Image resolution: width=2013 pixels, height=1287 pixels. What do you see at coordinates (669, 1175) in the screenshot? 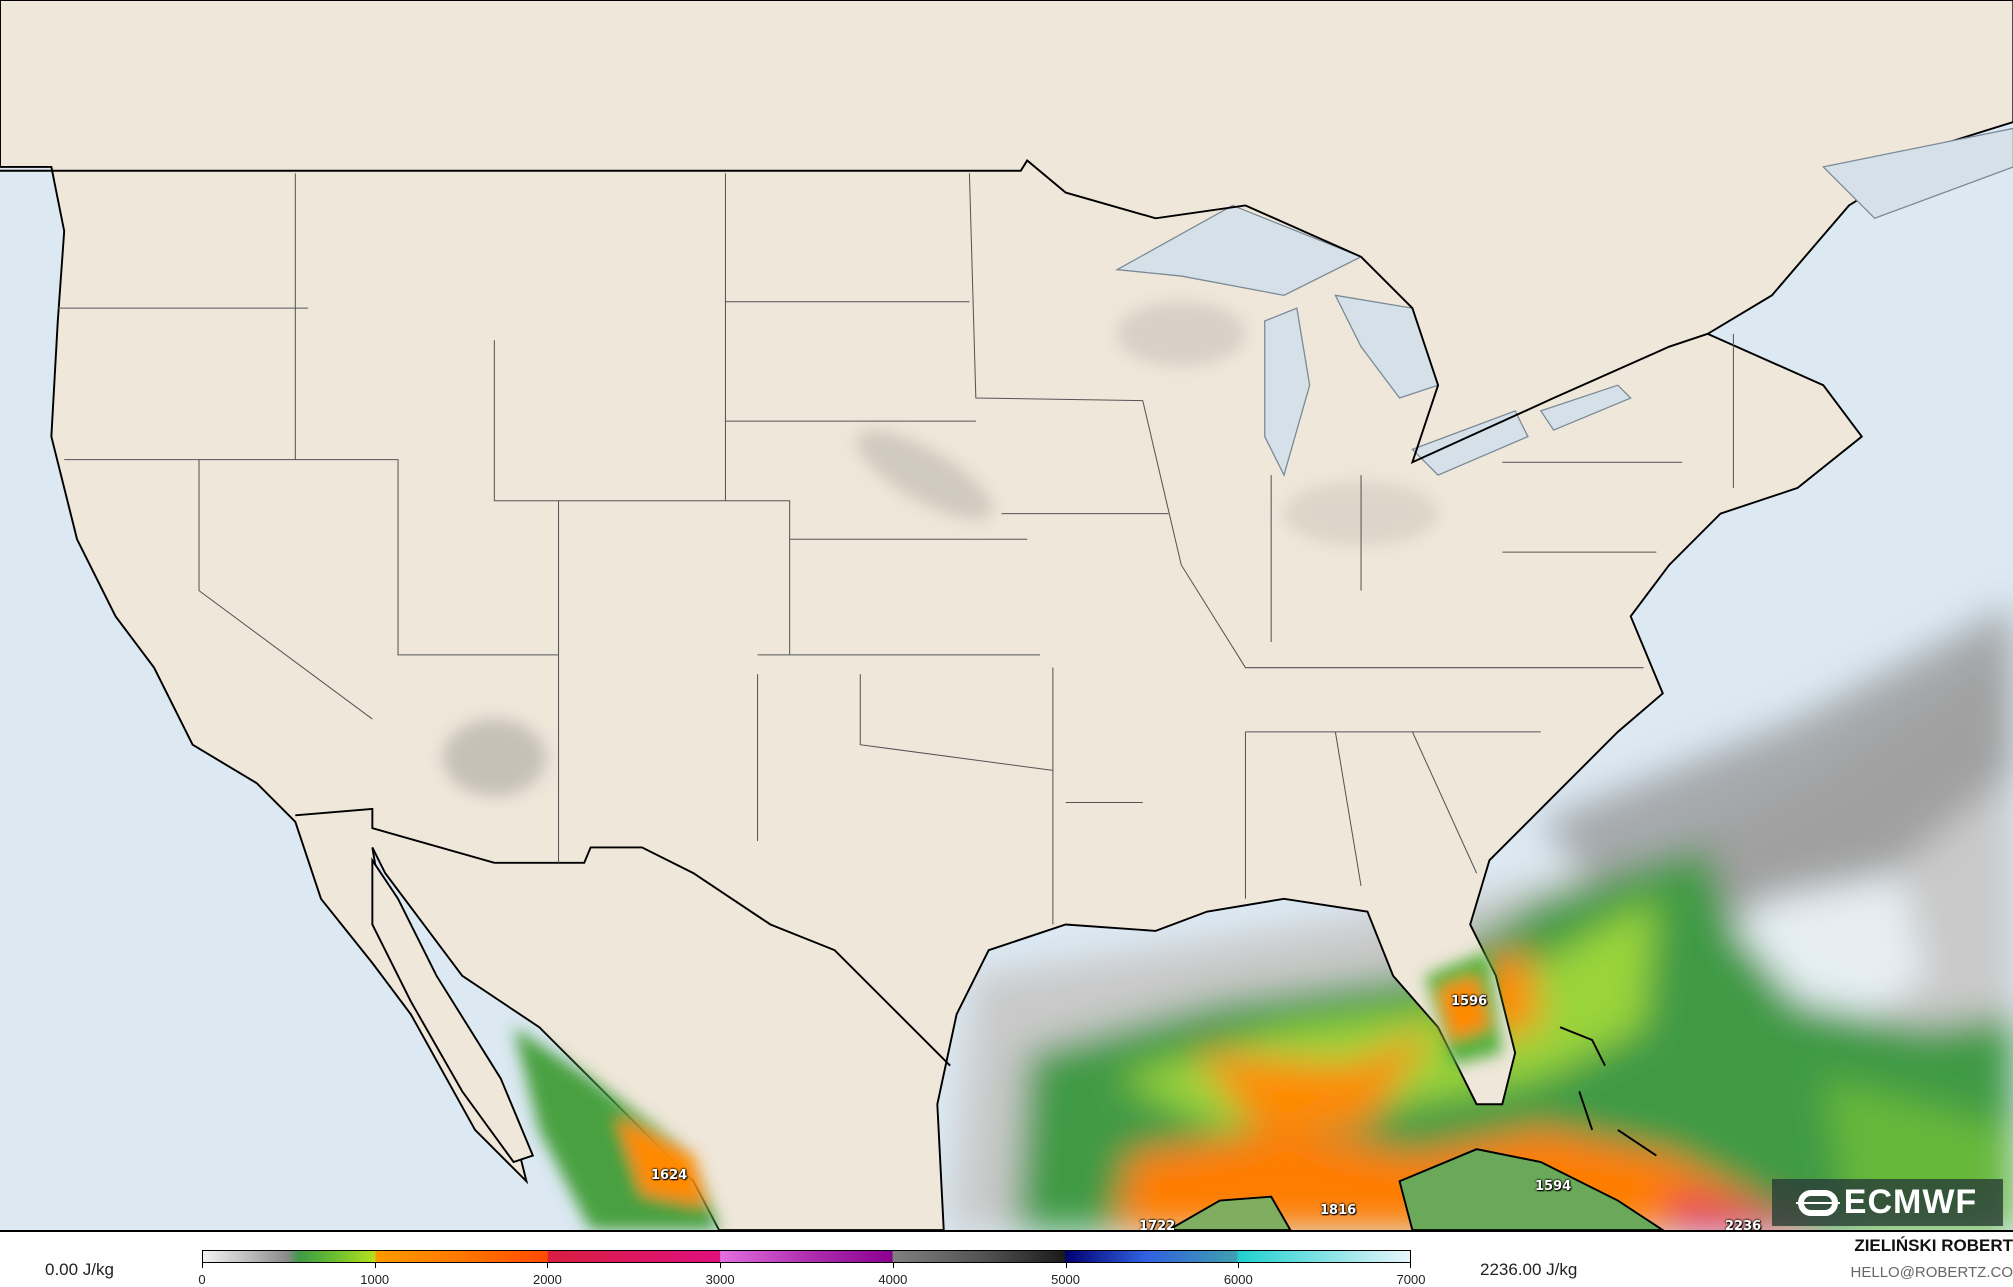
I see `value-label: 1624` at bounding box center [669, 1175].